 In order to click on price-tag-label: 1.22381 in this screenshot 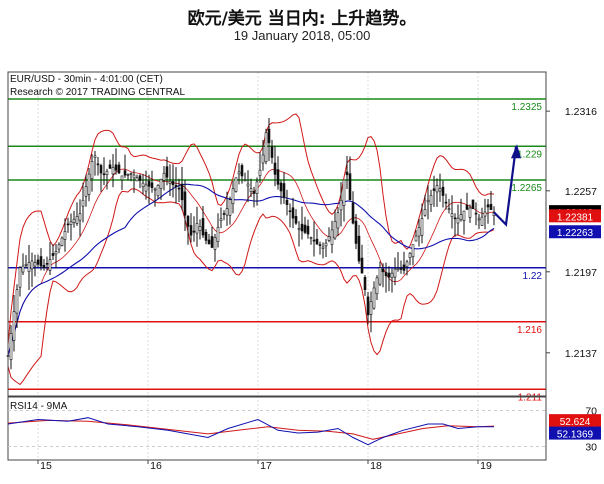, I will do `click(575, 217)`.